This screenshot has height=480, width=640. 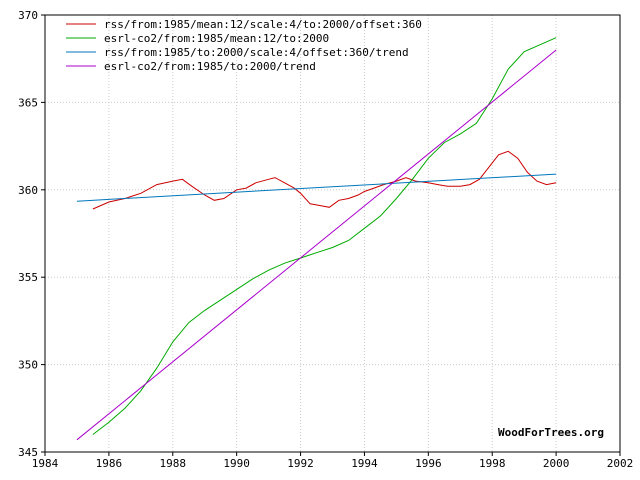 I want to click on y-tick-label: 360, so click(x=28, y=190).